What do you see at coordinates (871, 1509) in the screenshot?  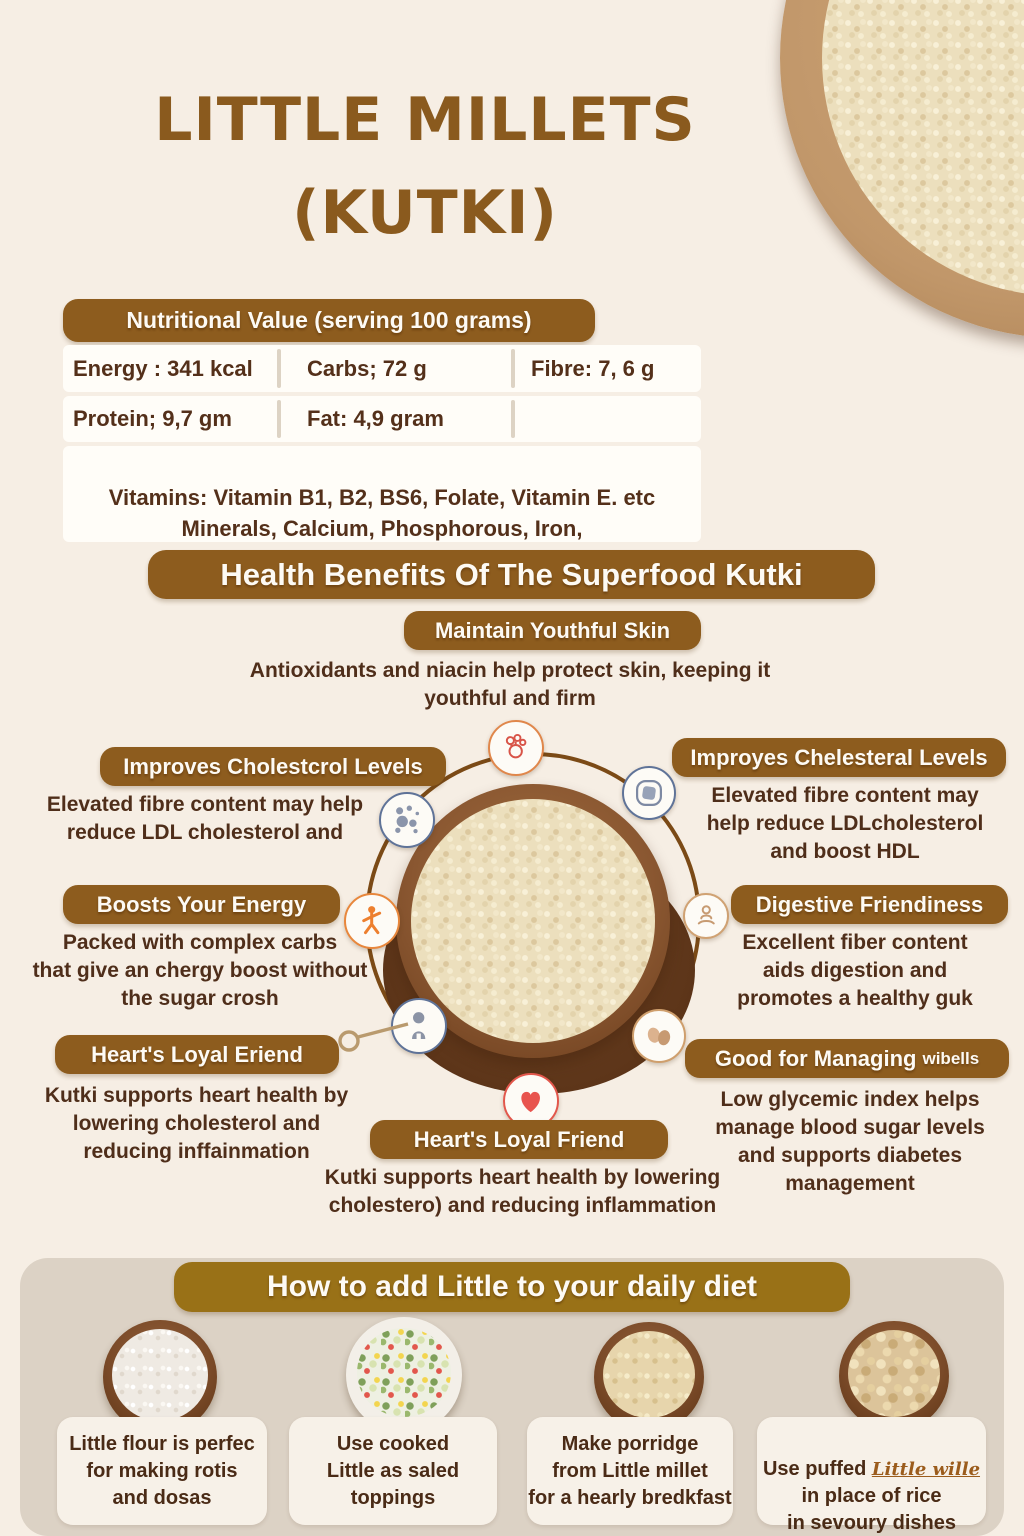 I see `diet-card-puffed-rest: in place of rice in sevoury dishes` at bounding box center [871, 1509].